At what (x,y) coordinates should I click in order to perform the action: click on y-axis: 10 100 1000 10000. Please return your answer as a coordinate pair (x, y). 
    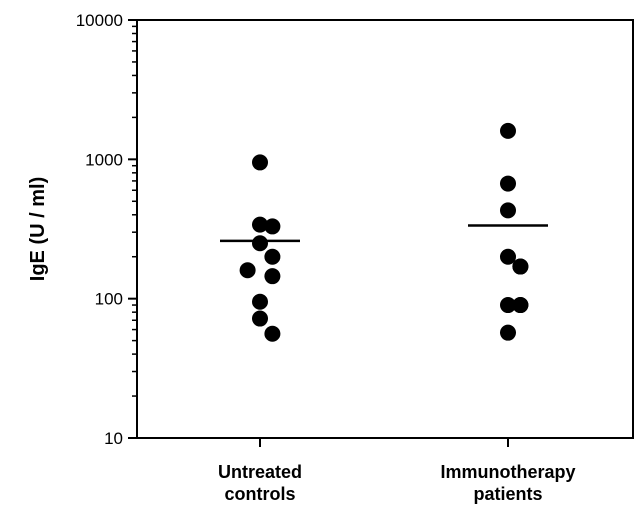
    Looking at the image, I should click on (106, 229).